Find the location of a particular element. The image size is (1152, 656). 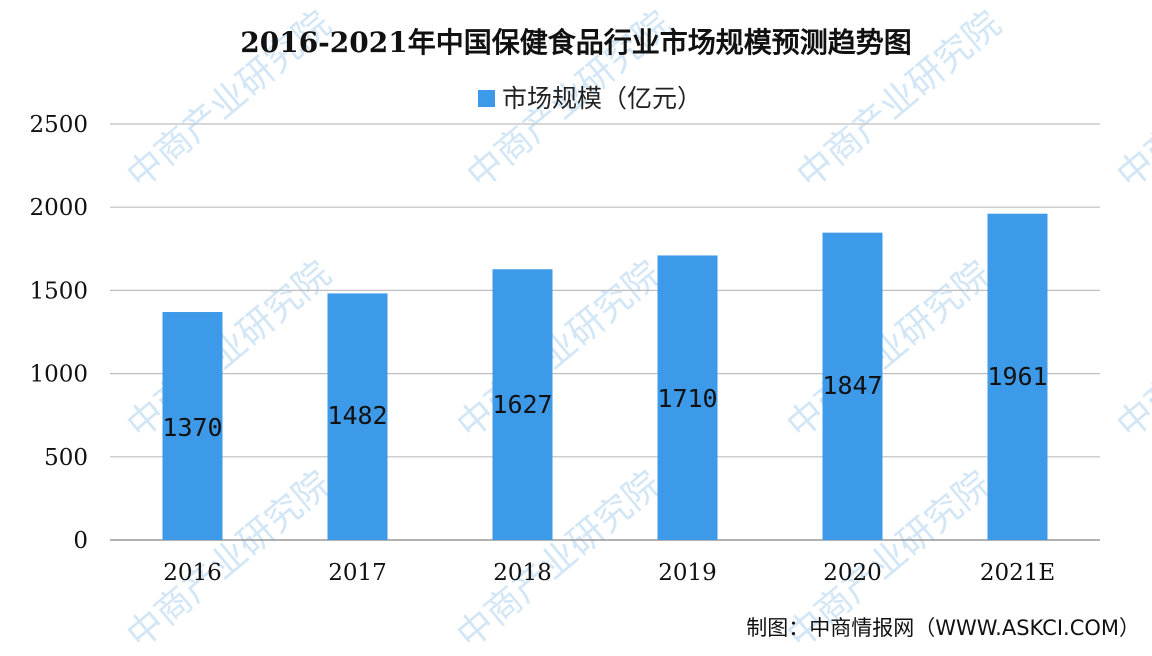

legend-swatch is located at coordinates (486, 98).